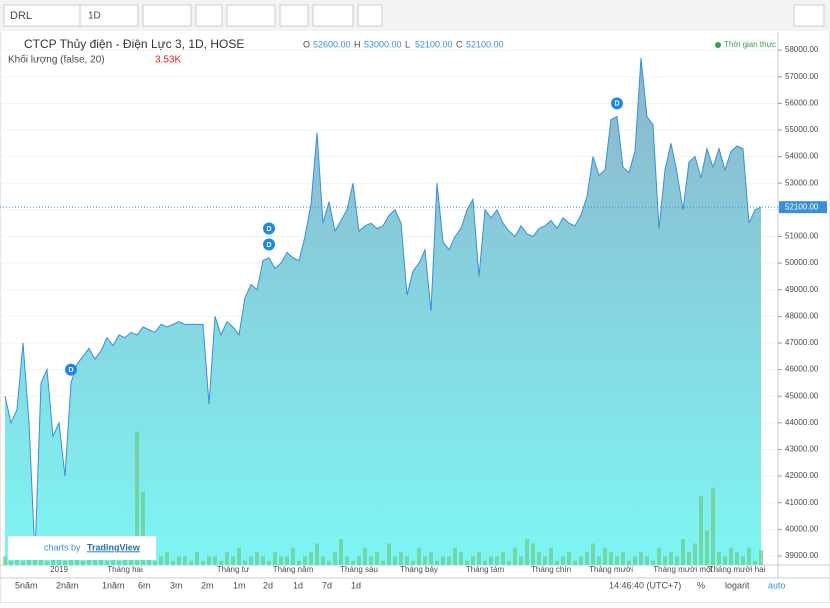 The height and width of the screenshot is (608, 830). I want to click on fullscreen-button, so click(370, 15).